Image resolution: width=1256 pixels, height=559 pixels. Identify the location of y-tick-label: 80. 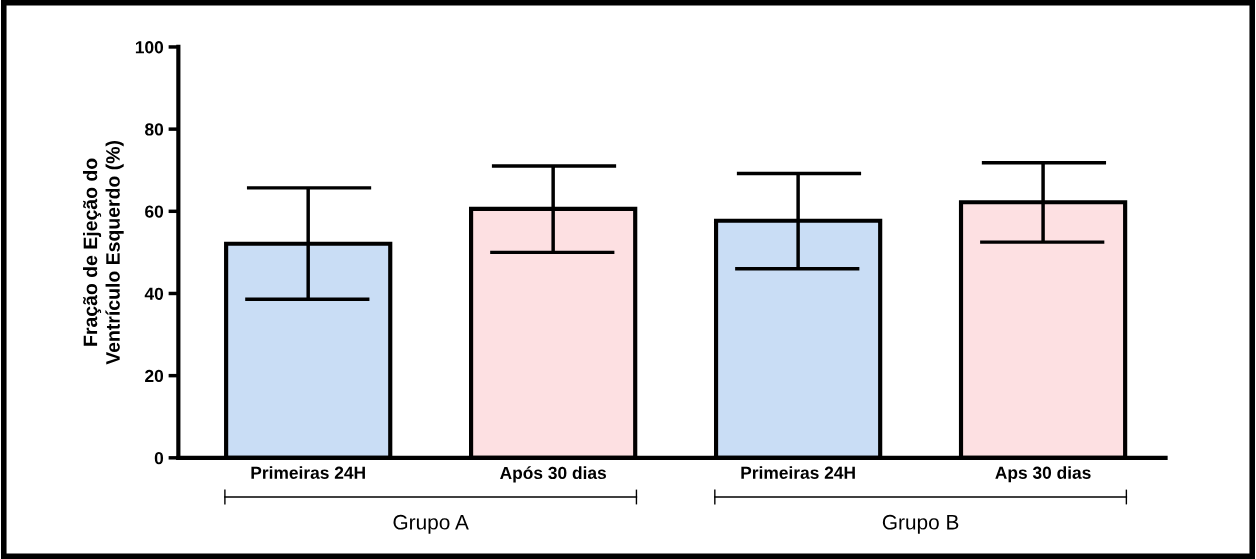
(154, 129).